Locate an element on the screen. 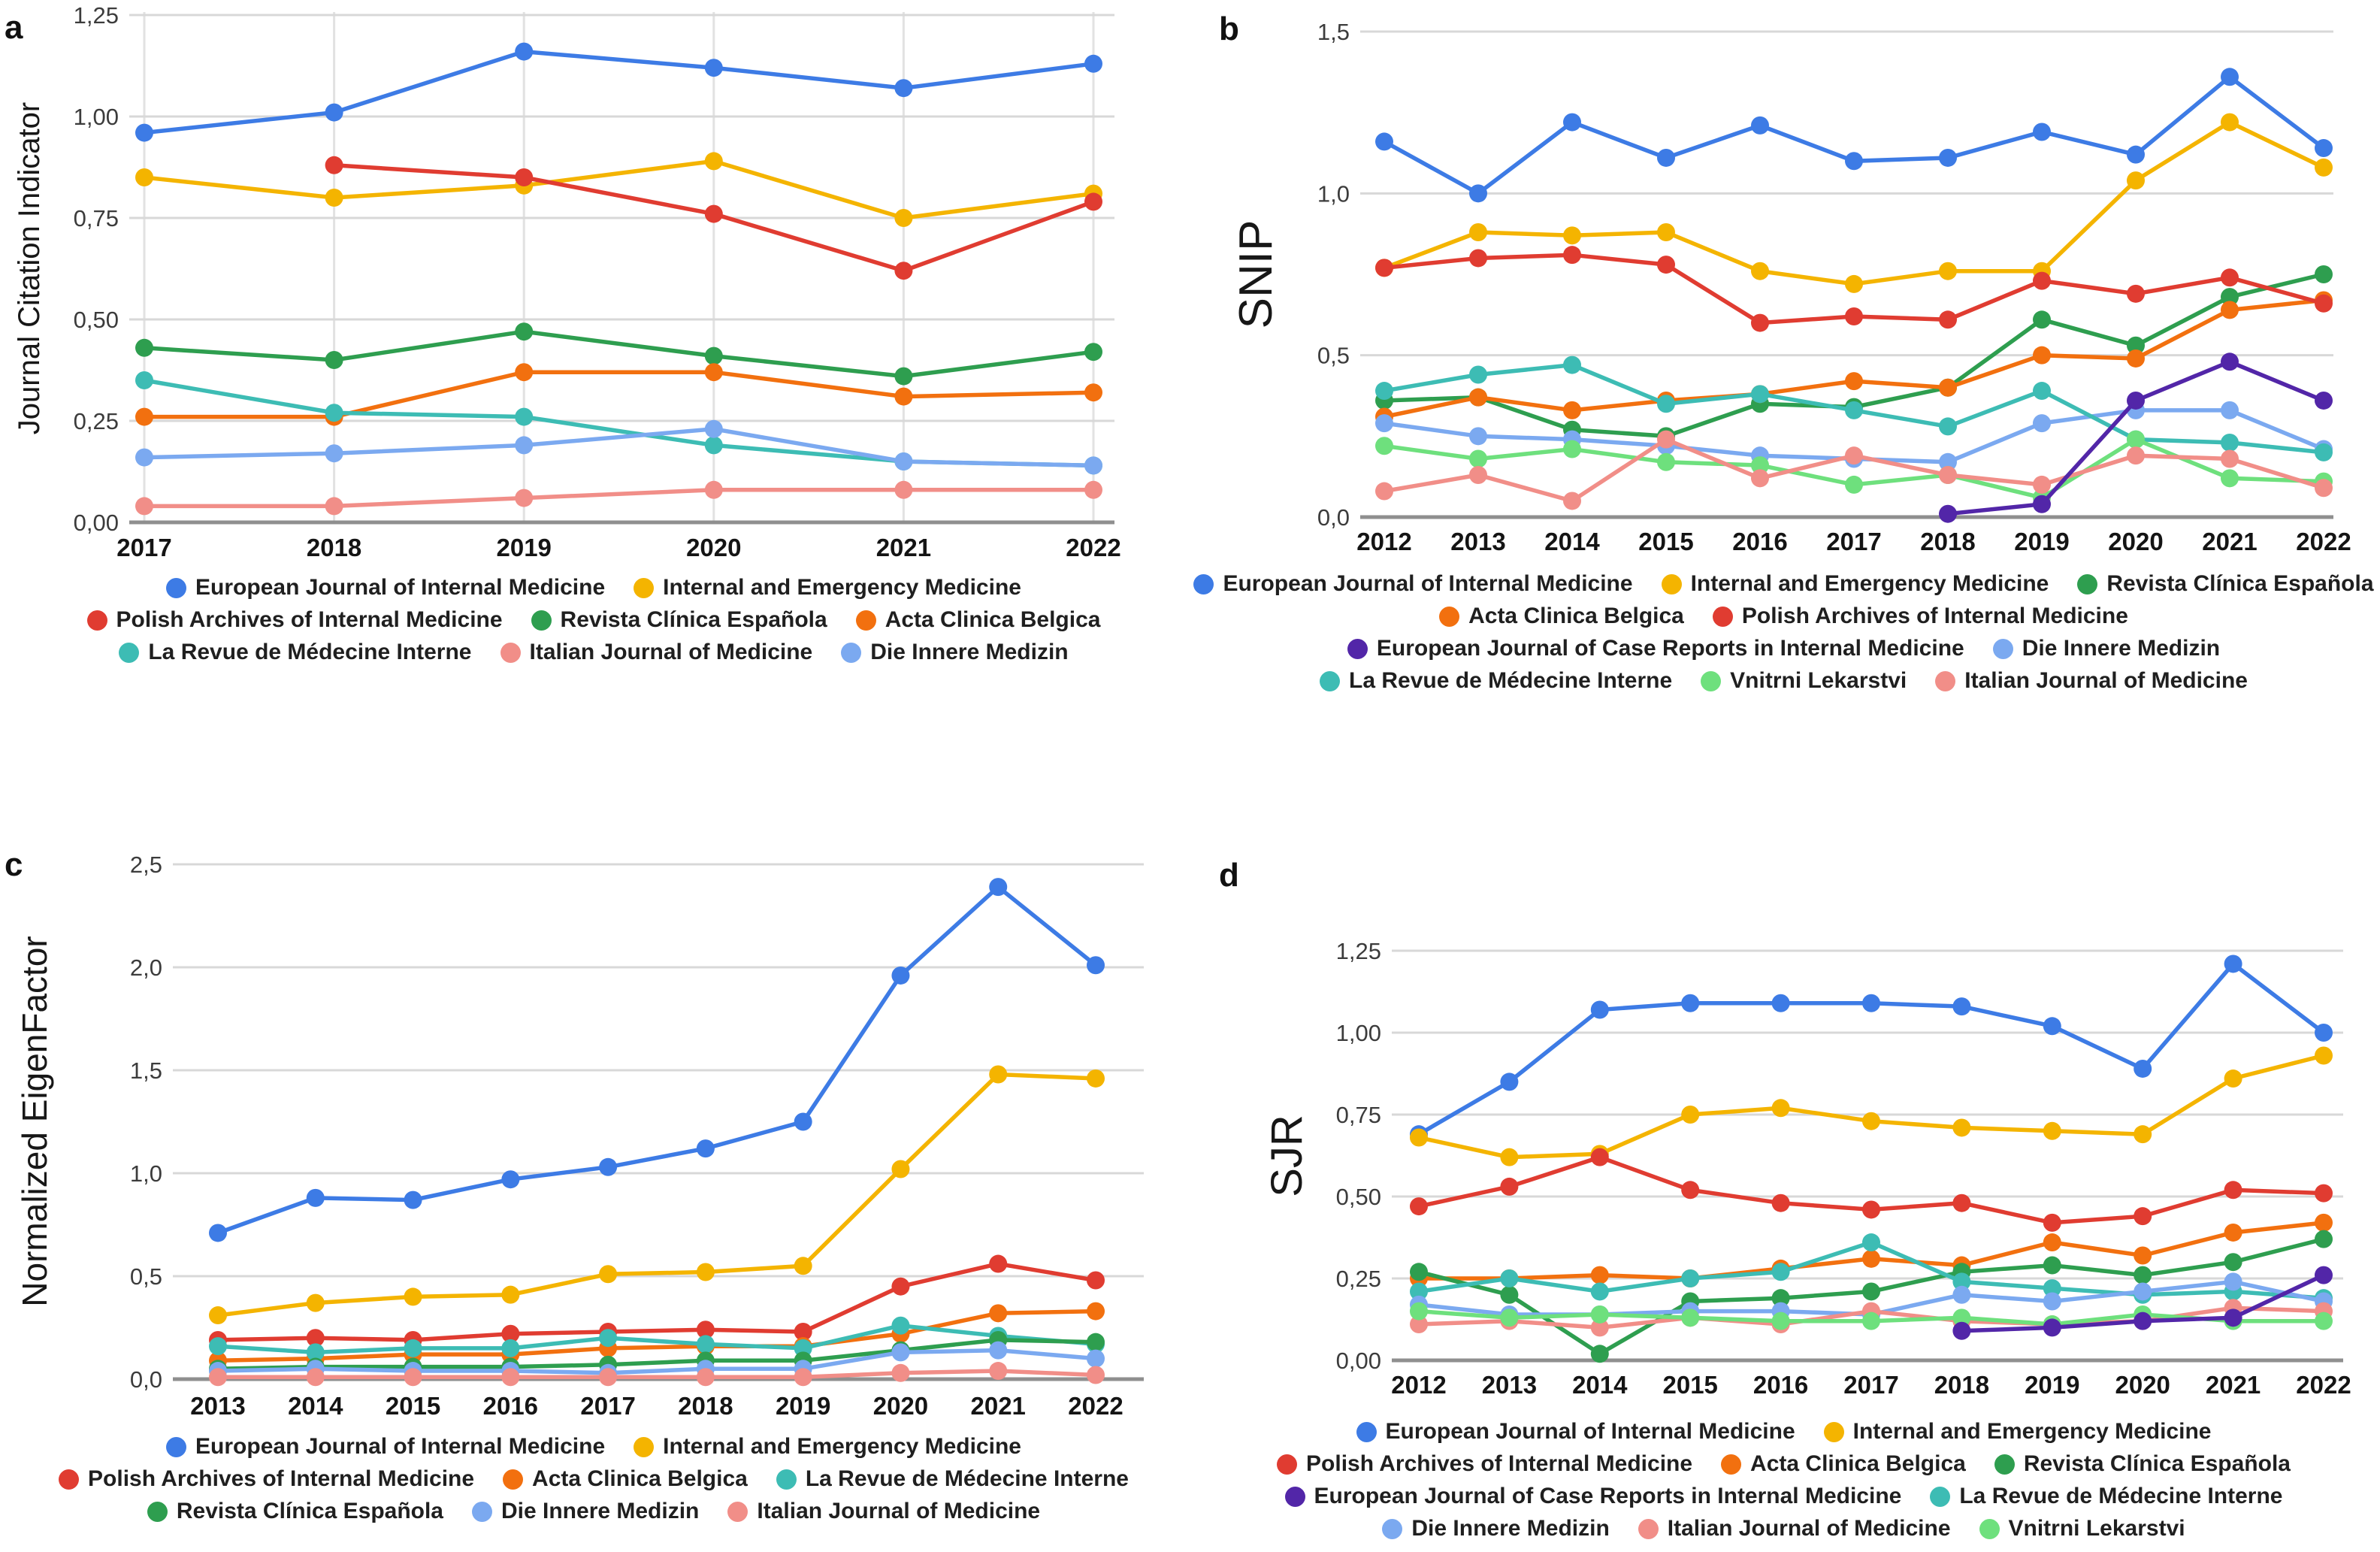  y-axis-tick-label: 1,00 is located at coordinates (96, 117).